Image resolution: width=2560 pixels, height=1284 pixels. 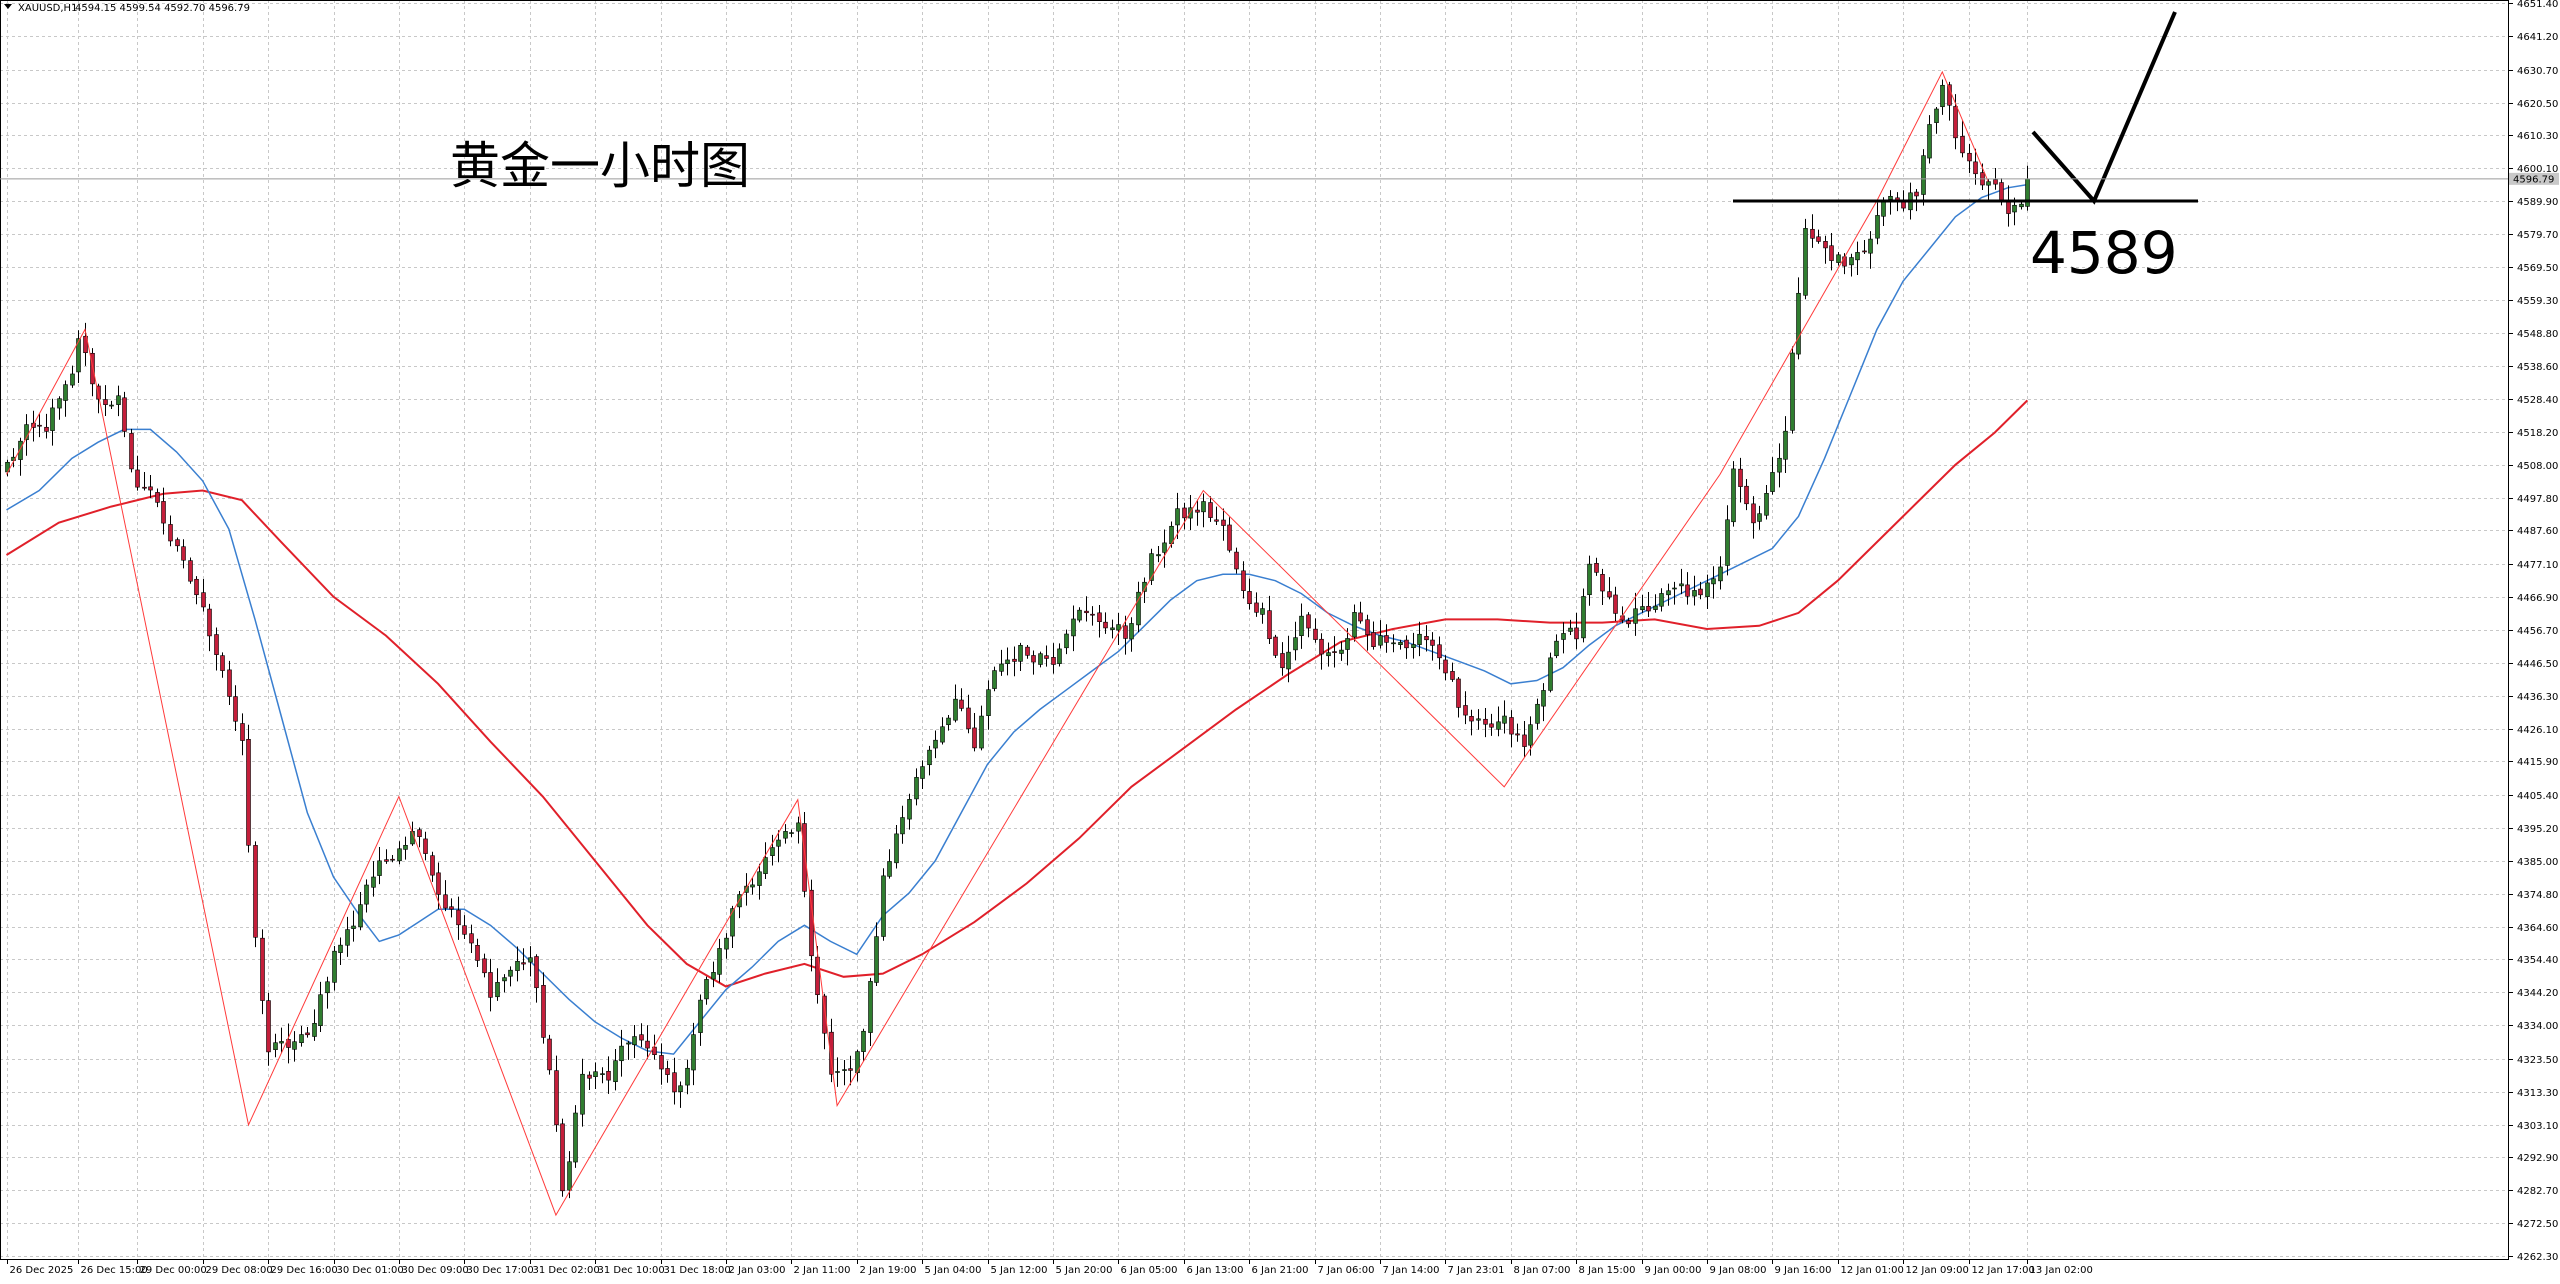 I want to click on time-tick-label: 29 Dec 16:00, so click(x=304, y=1270).